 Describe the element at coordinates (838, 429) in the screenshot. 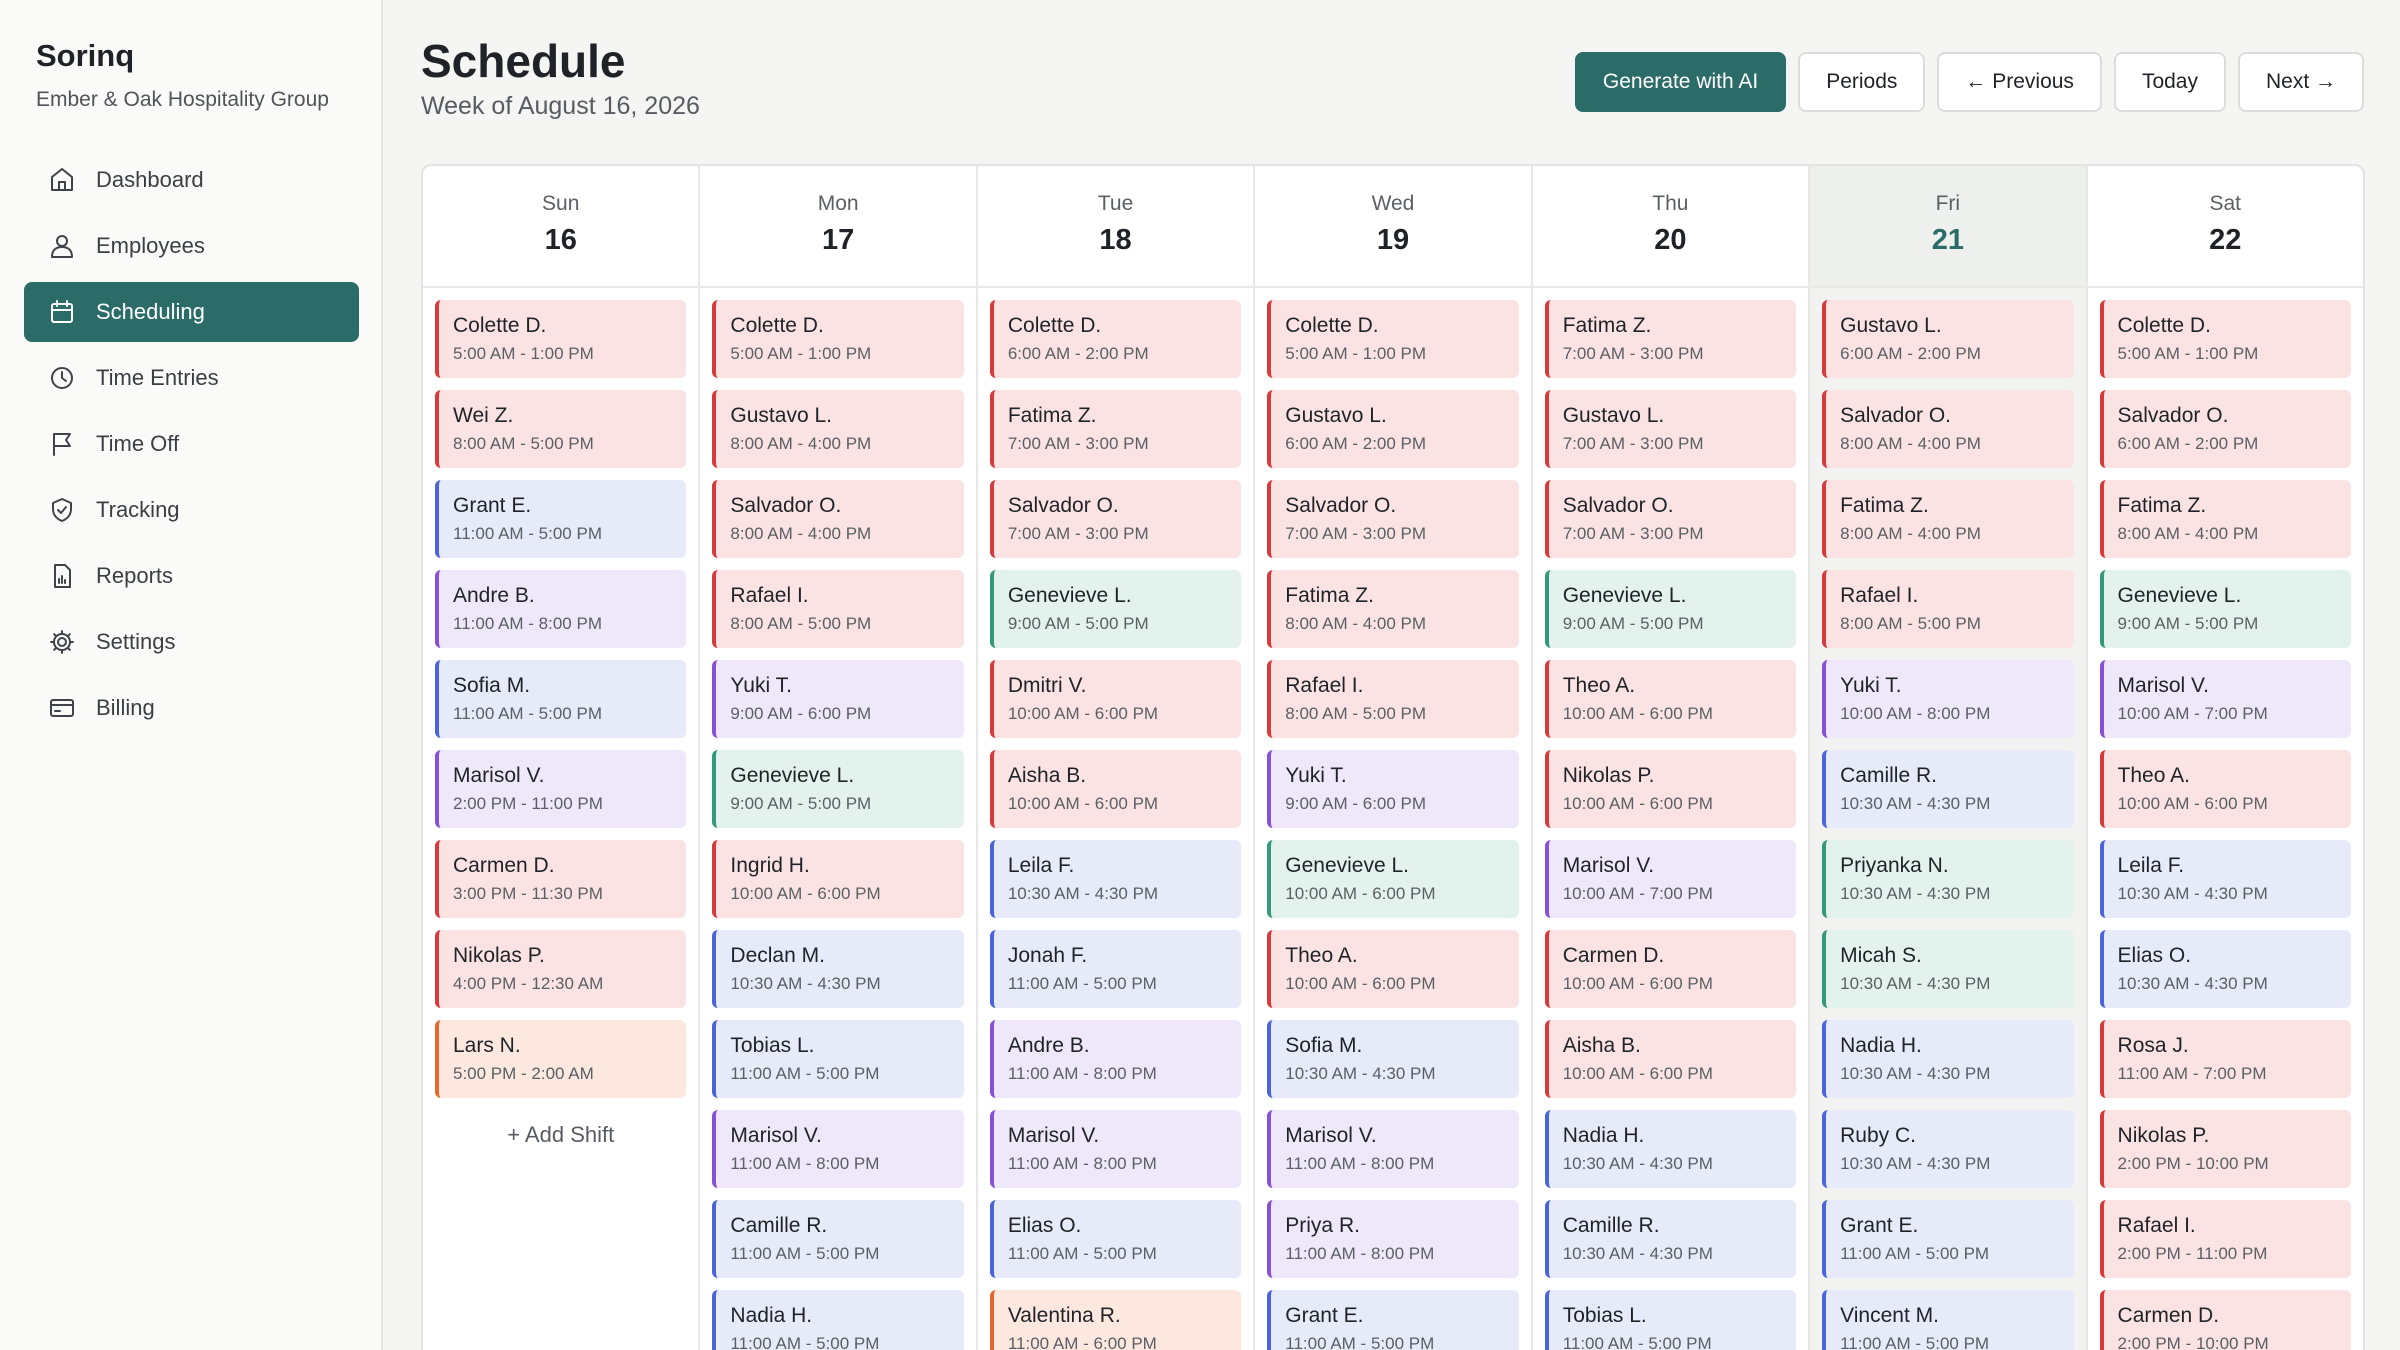

I see `shift-card: Gustavo L. 8:00 AM - 4:00 PM` at that location.